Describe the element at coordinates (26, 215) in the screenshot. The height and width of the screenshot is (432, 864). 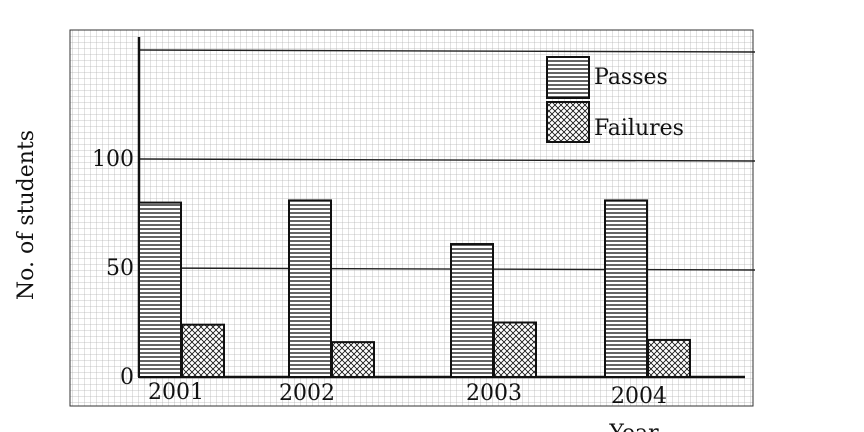
I see `y-axis-label: No. of students` at that location.